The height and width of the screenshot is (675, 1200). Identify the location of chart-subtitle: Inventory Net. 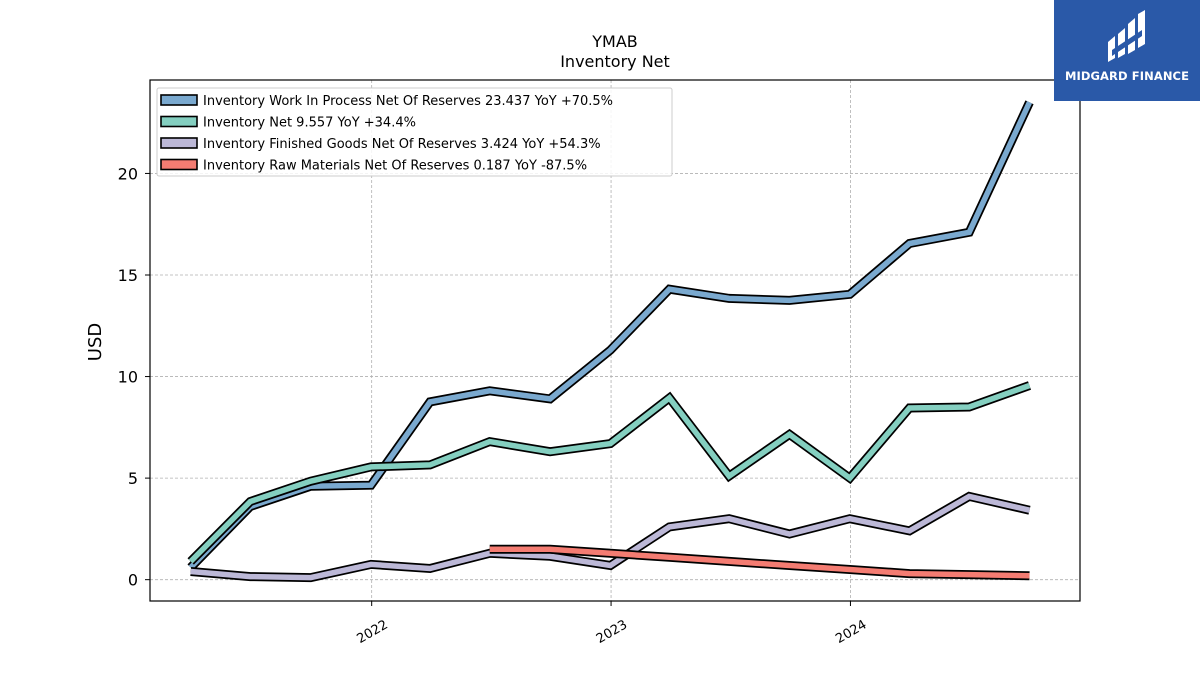
(615, 61).